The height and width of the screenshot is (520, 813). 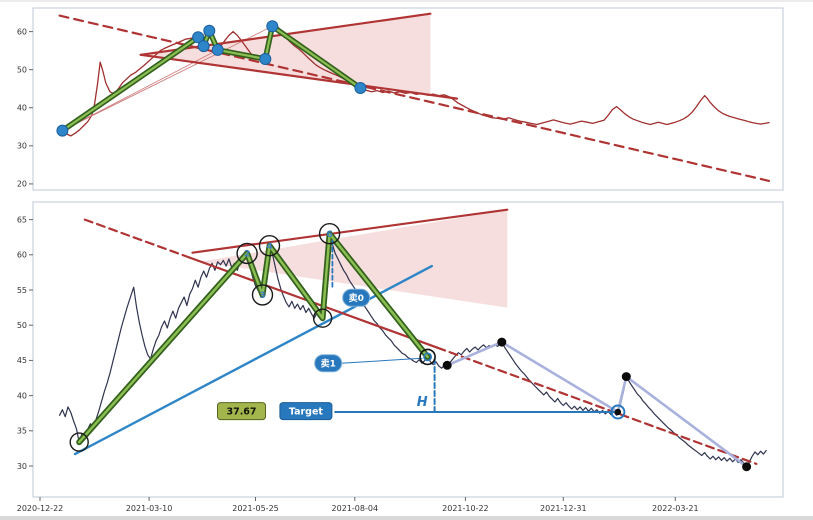 What do you see at coordinates (563, 508) in the screenshot?
I see `x-tick-label: 2021-12-31` at bounding box center [563, 508].